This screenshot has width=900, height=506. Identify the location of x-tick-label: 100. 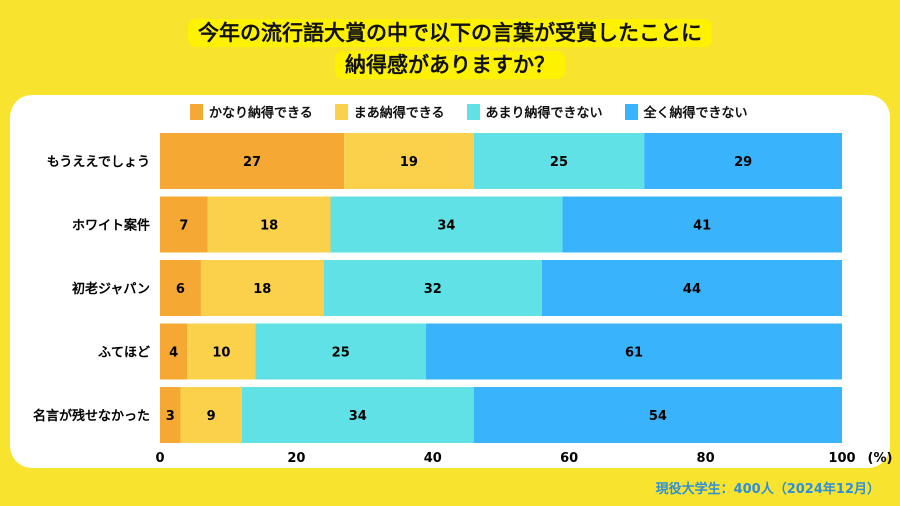
(841, 458).